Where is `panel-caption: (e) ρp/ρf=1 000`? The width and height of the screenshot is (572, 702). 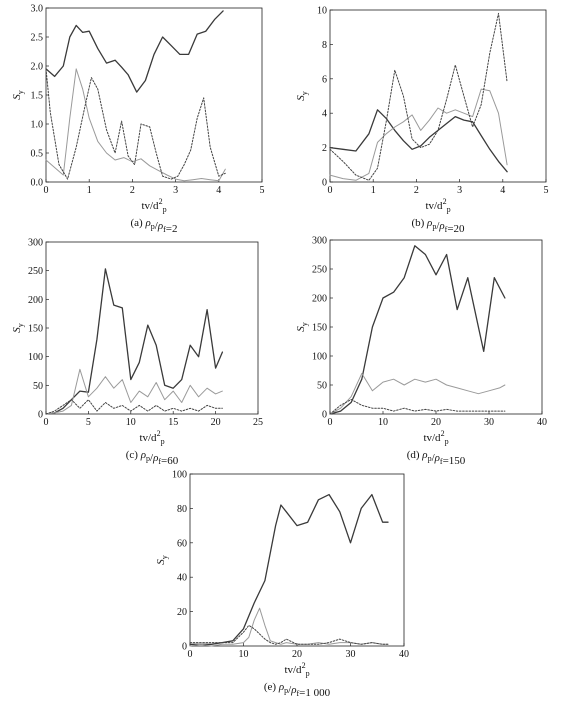 panel-caption: (e) ρp/ρf=1 000 is located at coordinates (297, 690).